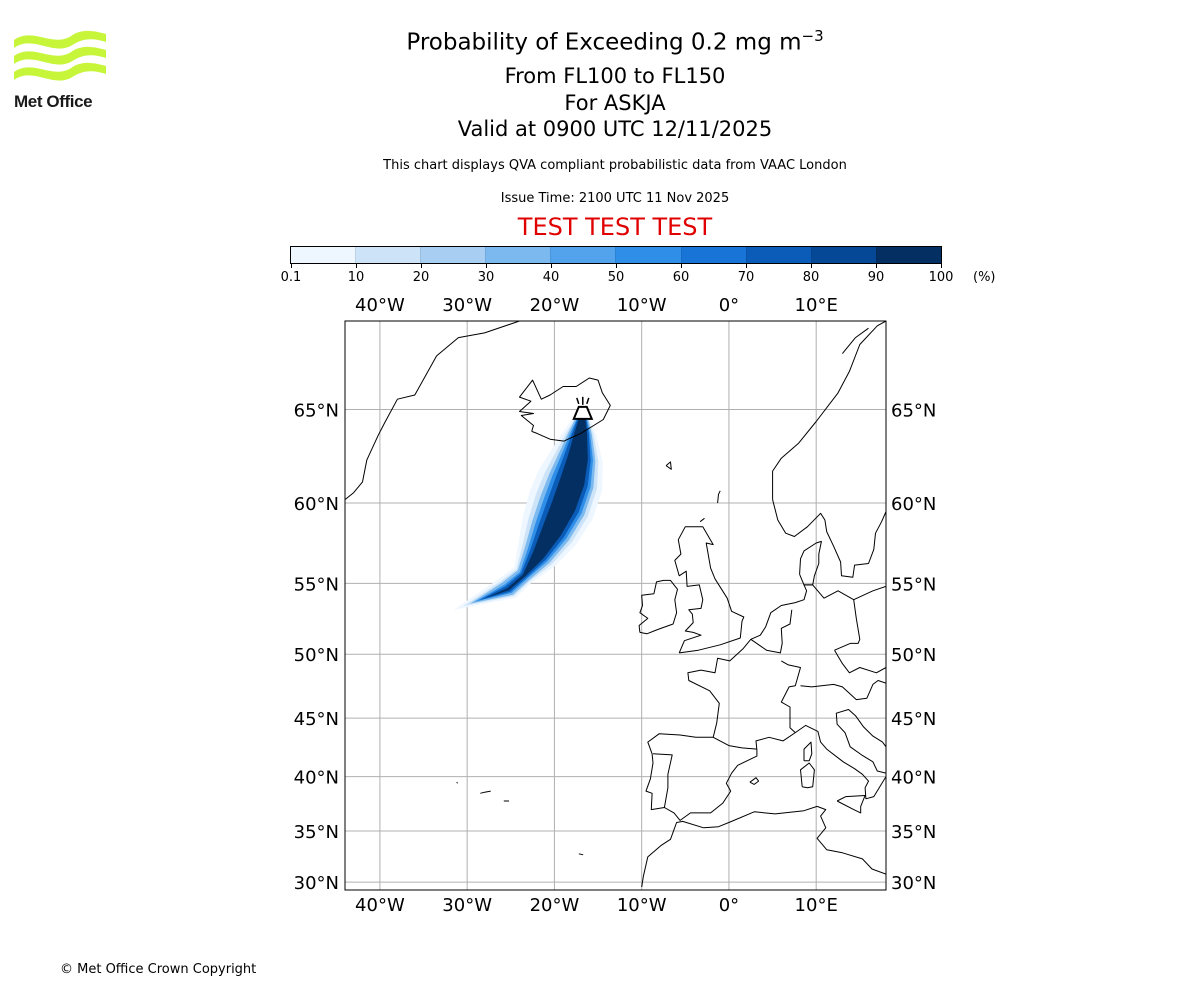 The width and height of the screenshot is (1200, 1000). Describe the element at coordinates (913, 883) in the screenshot. I see `latitude-label: 30°N` at that location.